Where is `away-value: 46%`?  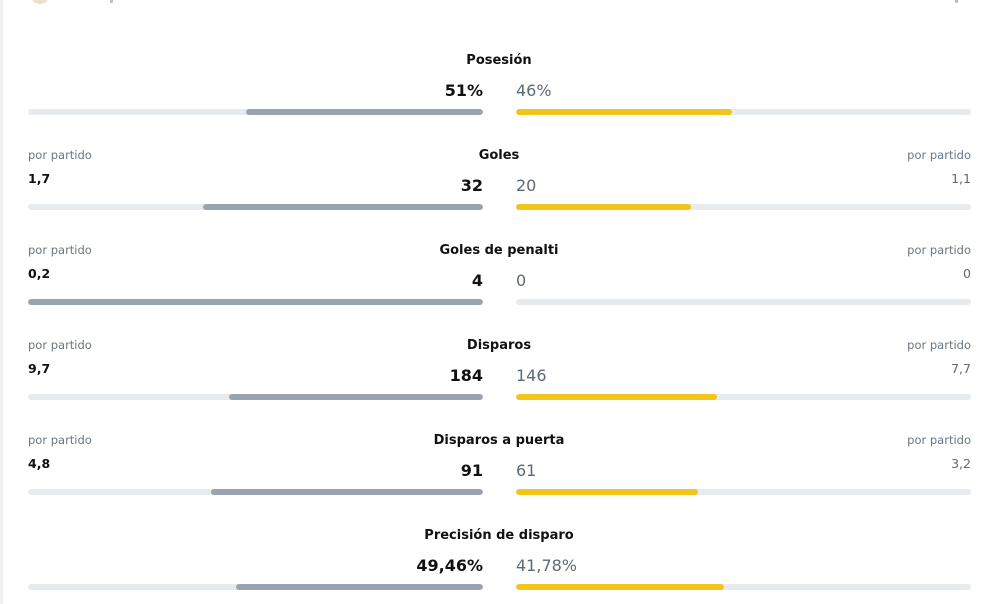 away-value: 46% is located at coordinates (534, 90).